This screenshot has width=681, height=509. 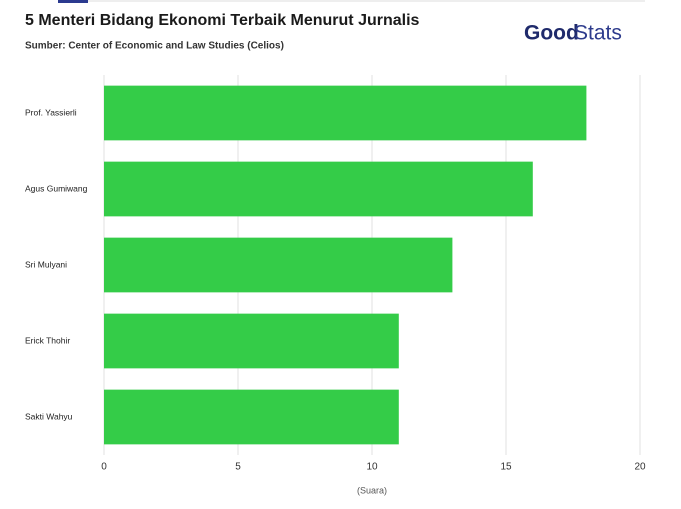 I want to click on y-tick-label: Sakti Wahyu, so click(x=49, y=416).